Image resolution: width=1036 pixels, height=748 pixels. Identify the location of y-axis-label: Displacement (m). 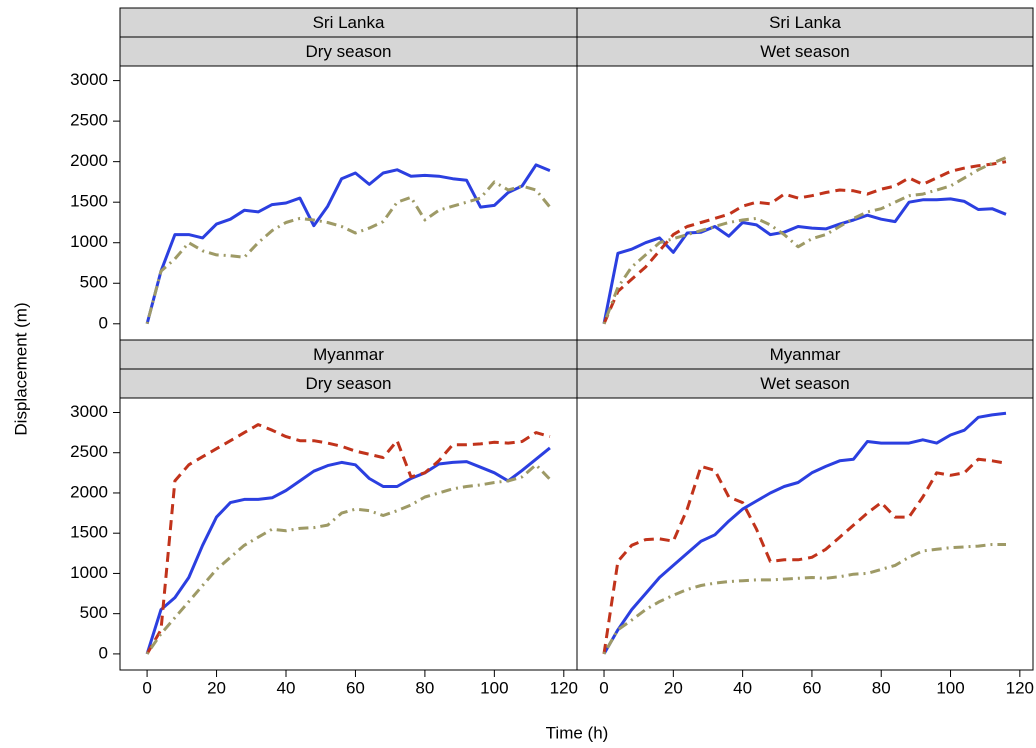
(20, 368).